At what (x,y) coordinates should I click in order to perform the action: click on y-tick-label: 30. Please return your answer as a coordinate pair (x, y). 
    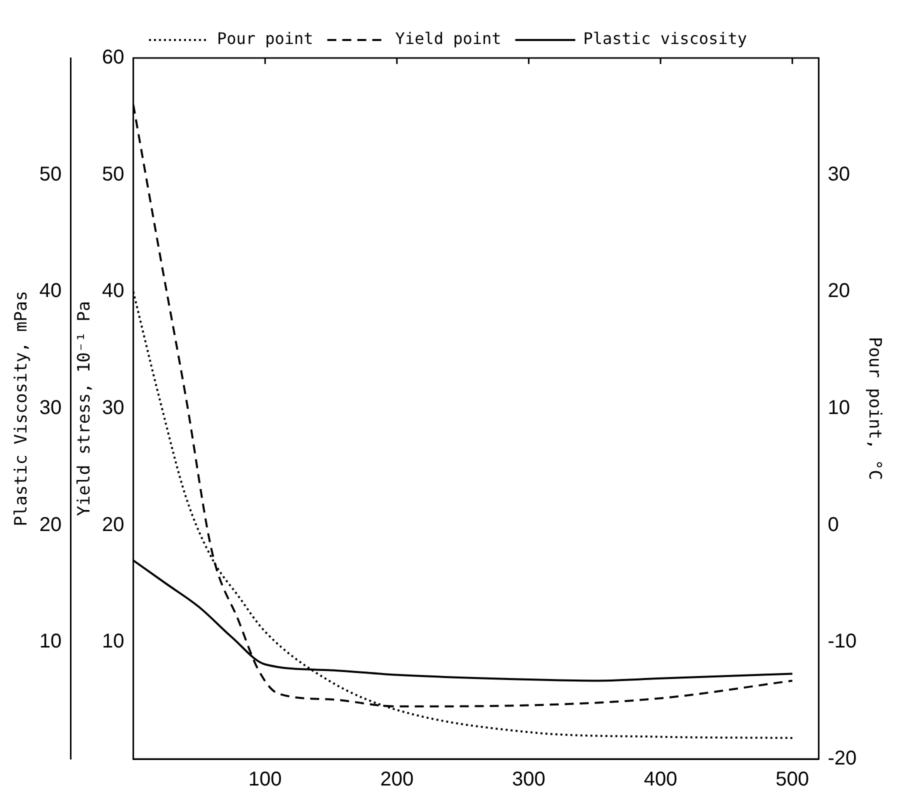
    Looking at the image, I should click on (113, 408).